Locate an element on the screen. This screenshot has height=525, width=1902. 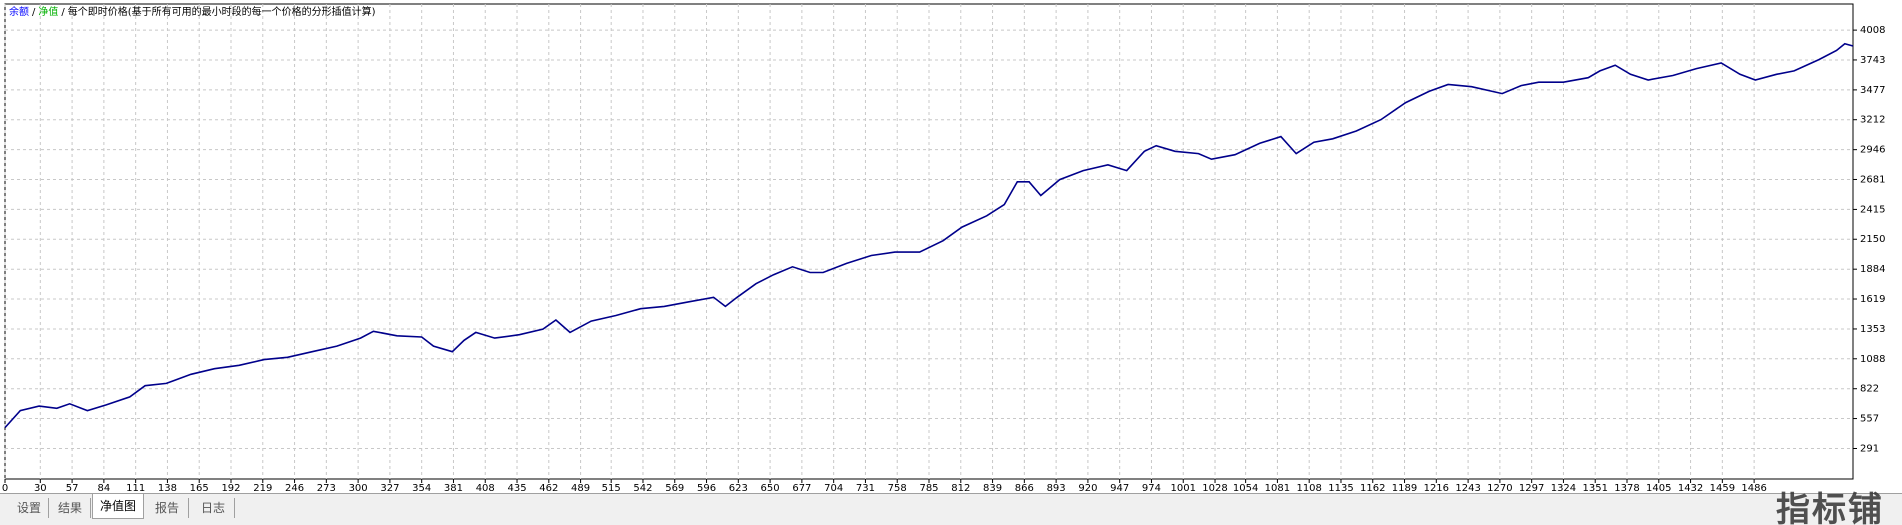
x-tick-label: 1324 is located at coordinates (1563, 488).